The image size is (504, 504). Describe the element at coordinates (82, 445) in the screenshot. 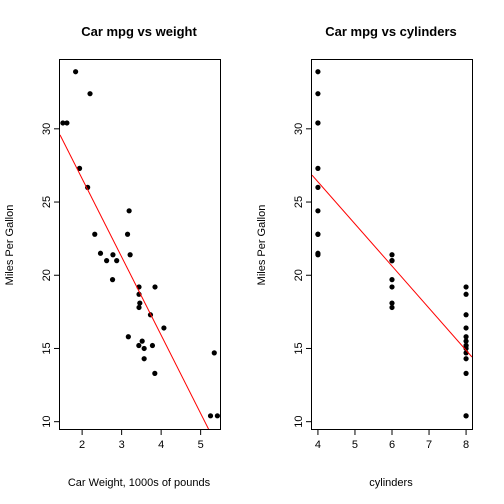

I see `x-tick-label: 2` at that location.